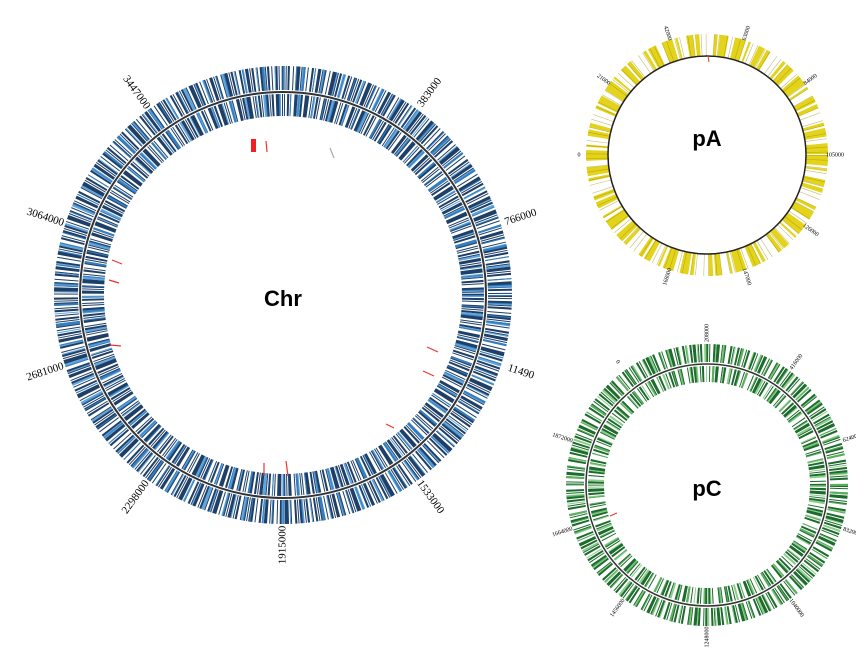 The width and height of the screenshot is (856, 650). I want to click on pa-genes, so click(707, 155).